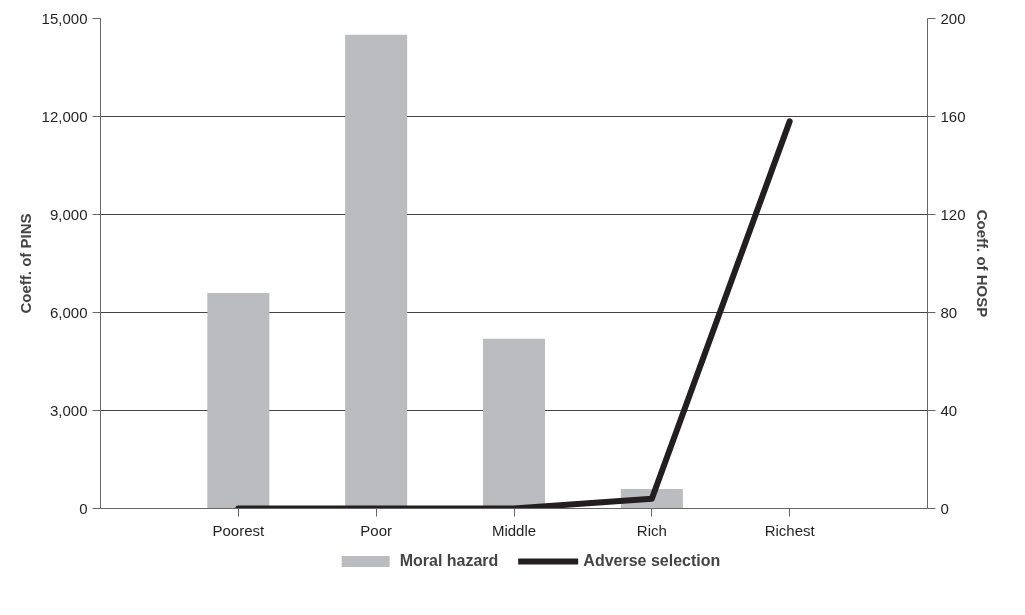  I want to click on y-tick-label: 3,000, so click(68, 410).